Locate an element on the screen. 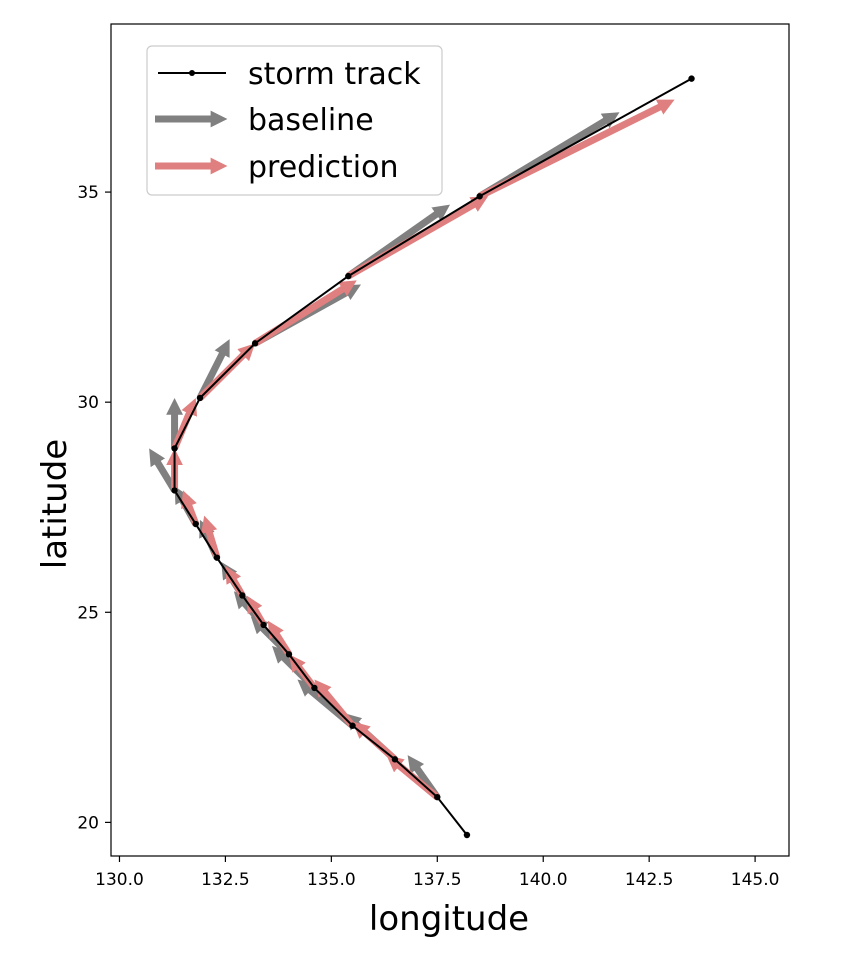 The width and height of the screenshot is (846, 958). x-tick-label-1: 132.5 is located at coordinates (225, 880).